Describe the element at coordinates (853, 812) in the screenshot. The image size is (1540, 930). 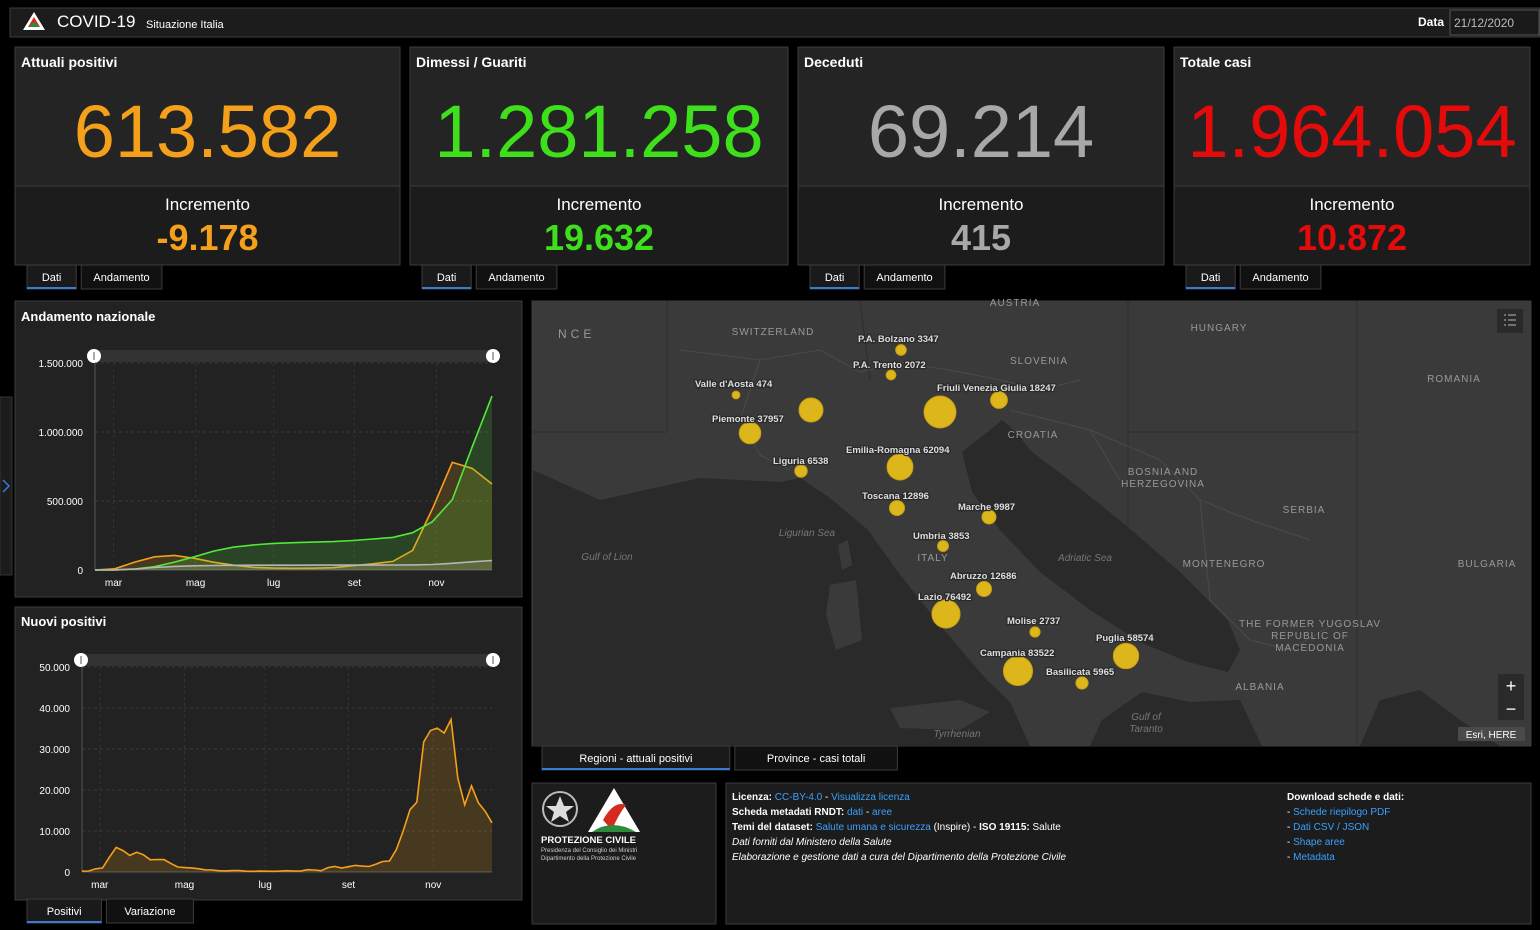
I see `info-link: dati` at that location.